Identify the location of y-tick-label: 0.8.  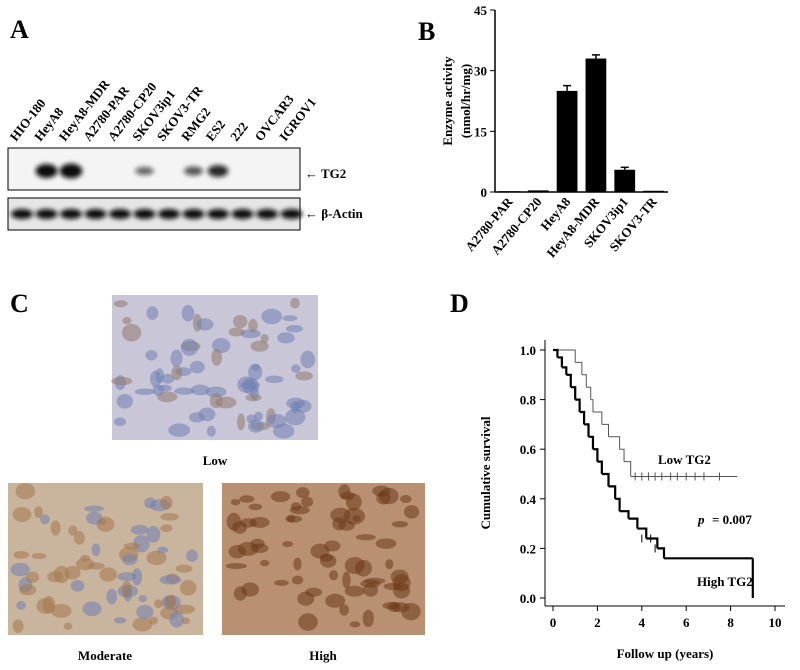
(528, 400).